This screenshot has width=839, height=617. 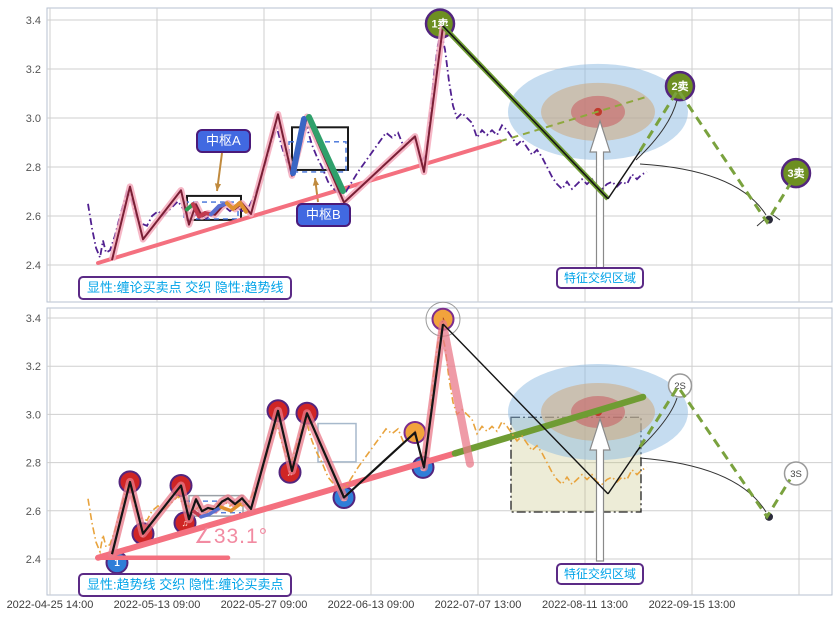 I want to click on sell-marker: 3卖, so click(x=796, y=173).